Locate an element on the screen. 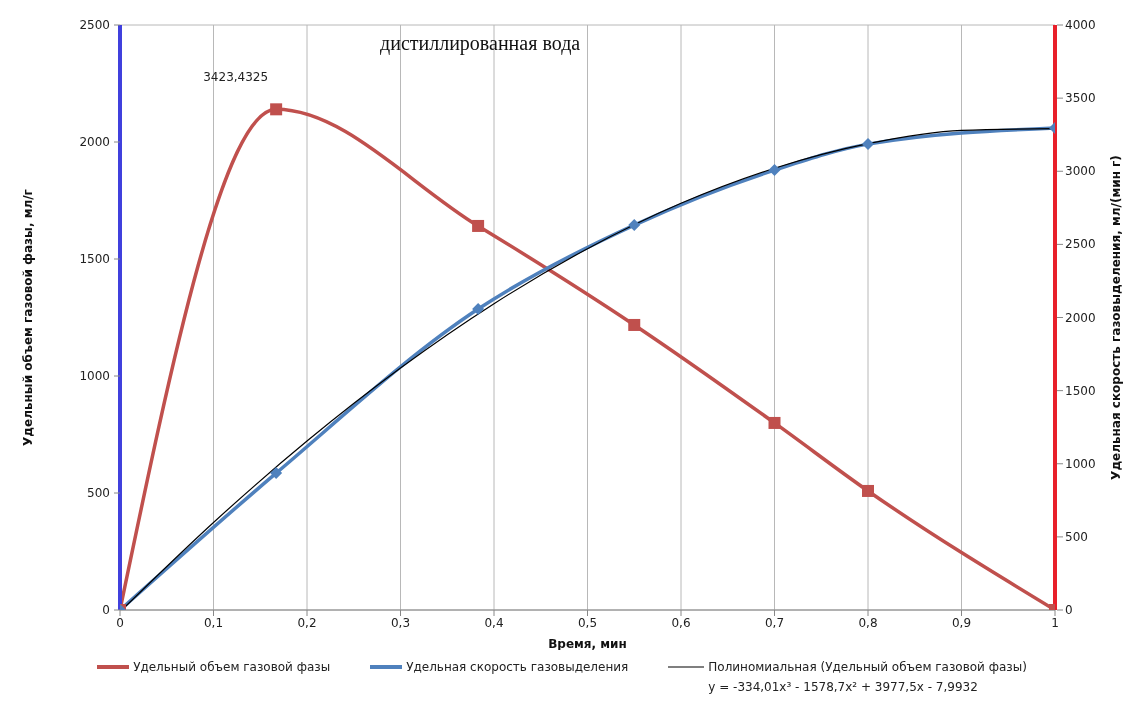 The height and width of the screenshot is (711, 1124). y2-tick-label: 2500 is located at coordinates (1080, 244).